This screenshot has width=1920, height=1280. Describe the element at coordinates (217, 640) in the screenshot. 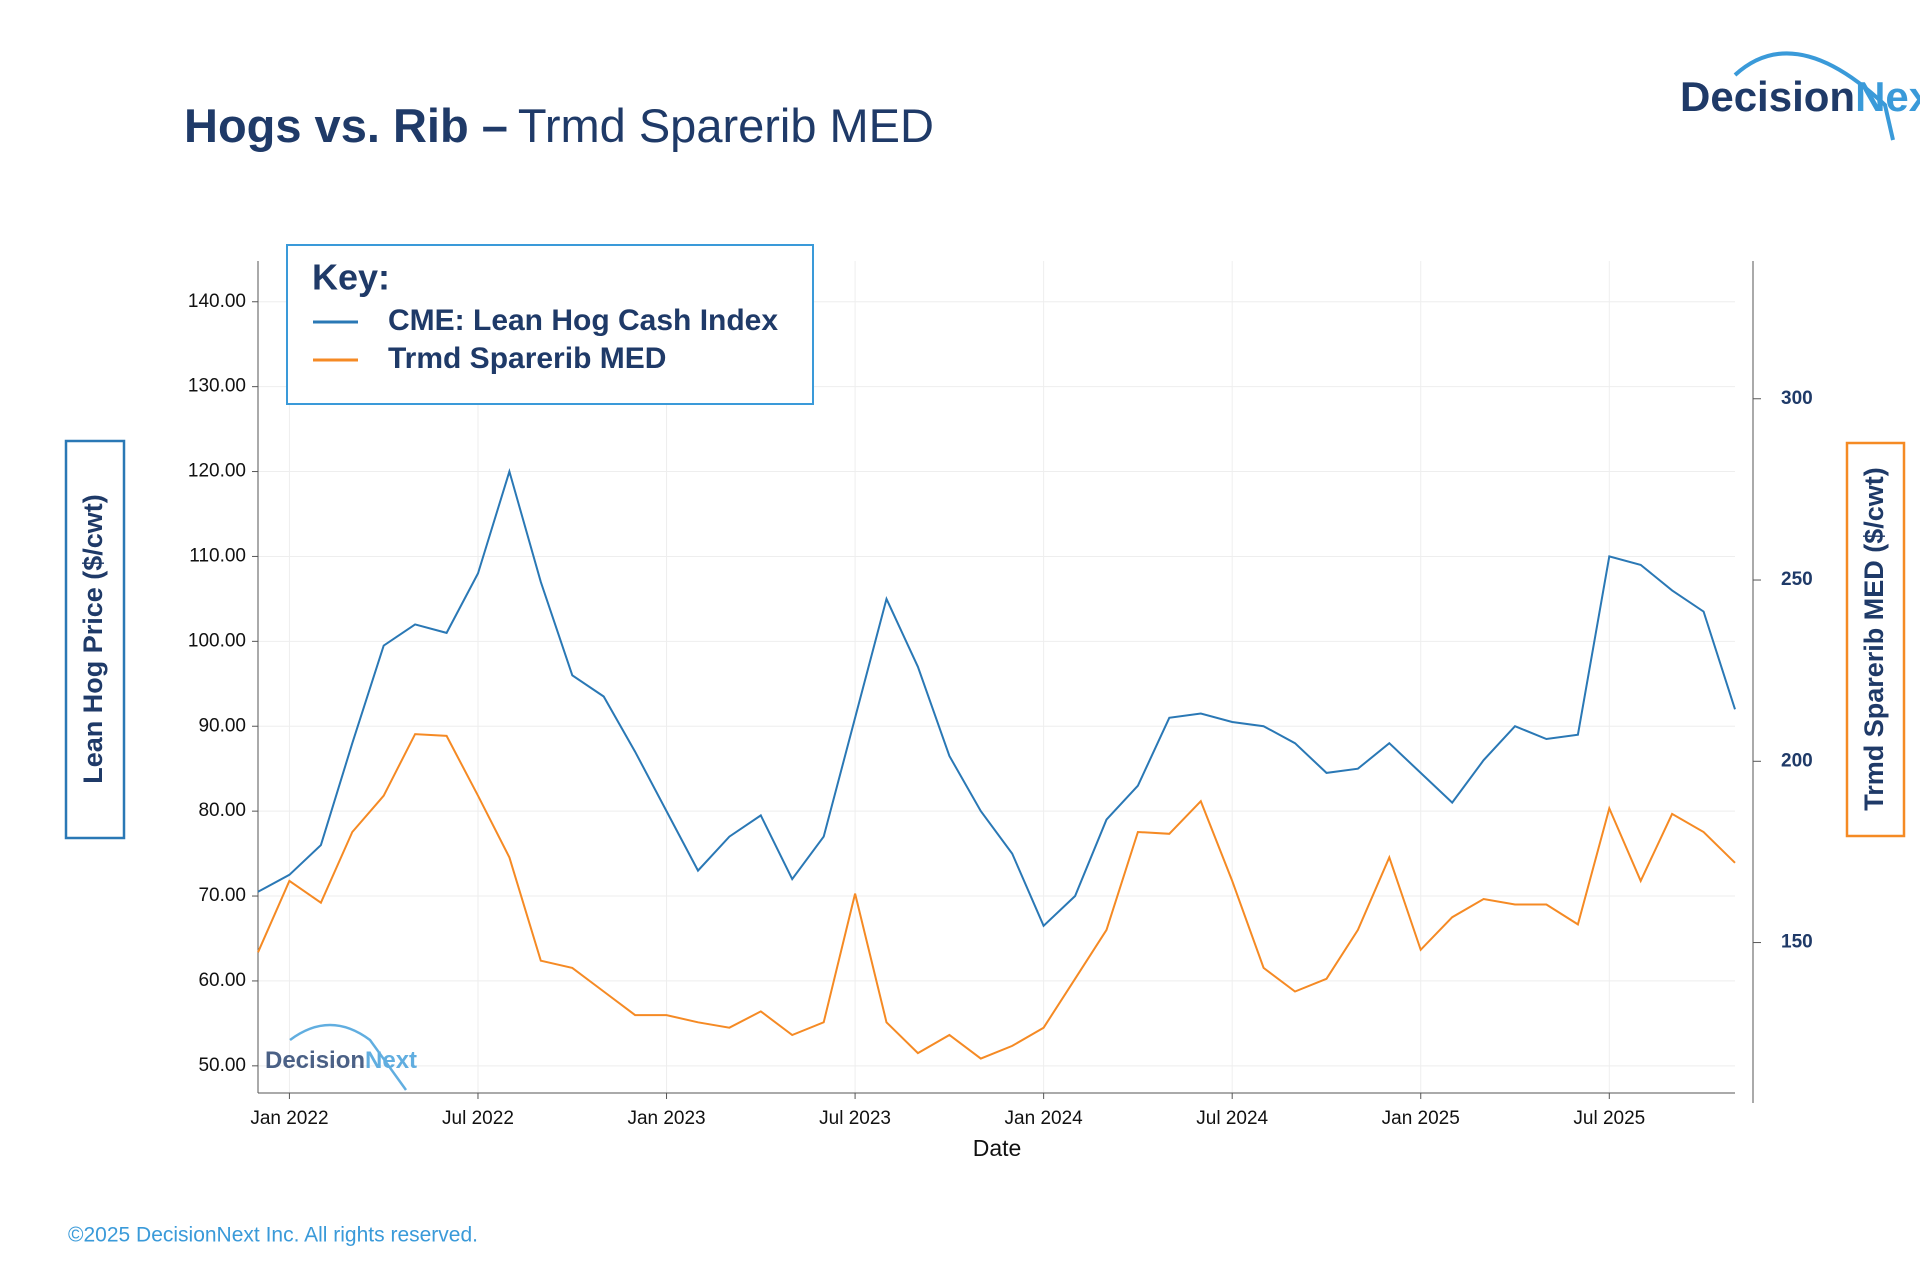

I see `y-tick-label: 100.00` at that location.